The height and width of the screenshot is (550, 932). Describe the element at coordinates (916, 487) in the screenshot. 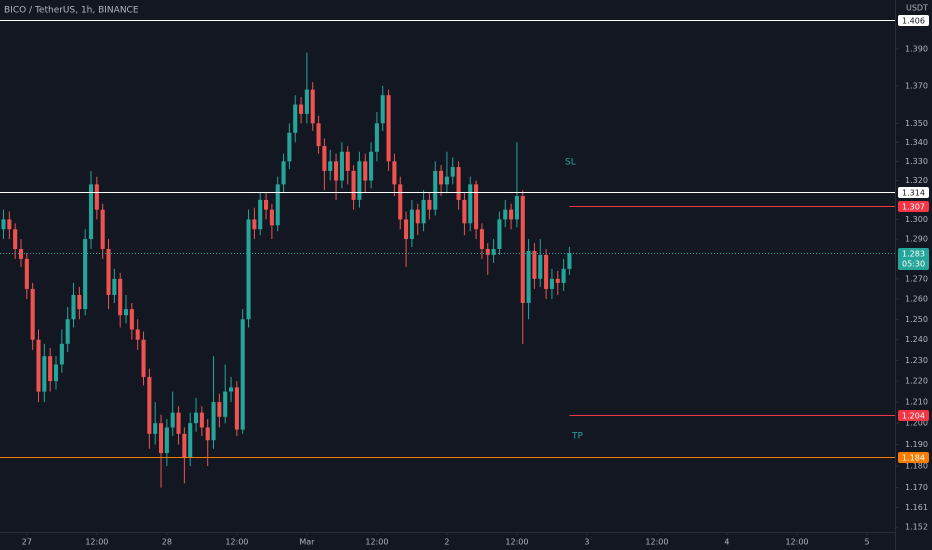

I see `y-tick-label: 1.170` at that location.